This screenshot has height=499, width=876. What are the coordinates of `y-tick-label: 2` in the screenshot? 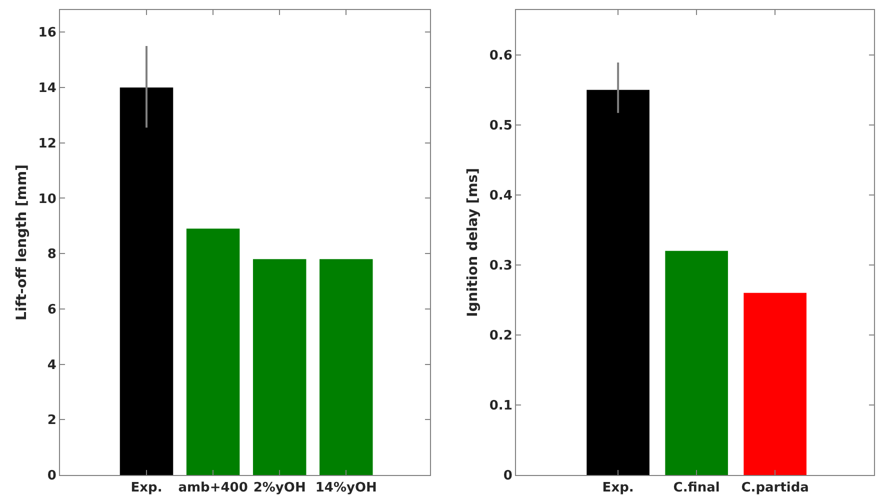 It's located at (51, 420).